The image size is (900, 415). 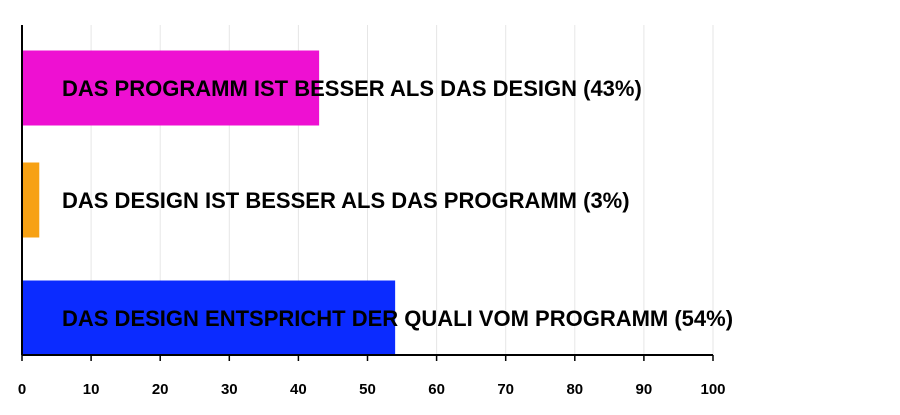 I want to click on x-tick-label: 20, so click(x=160, y=389).